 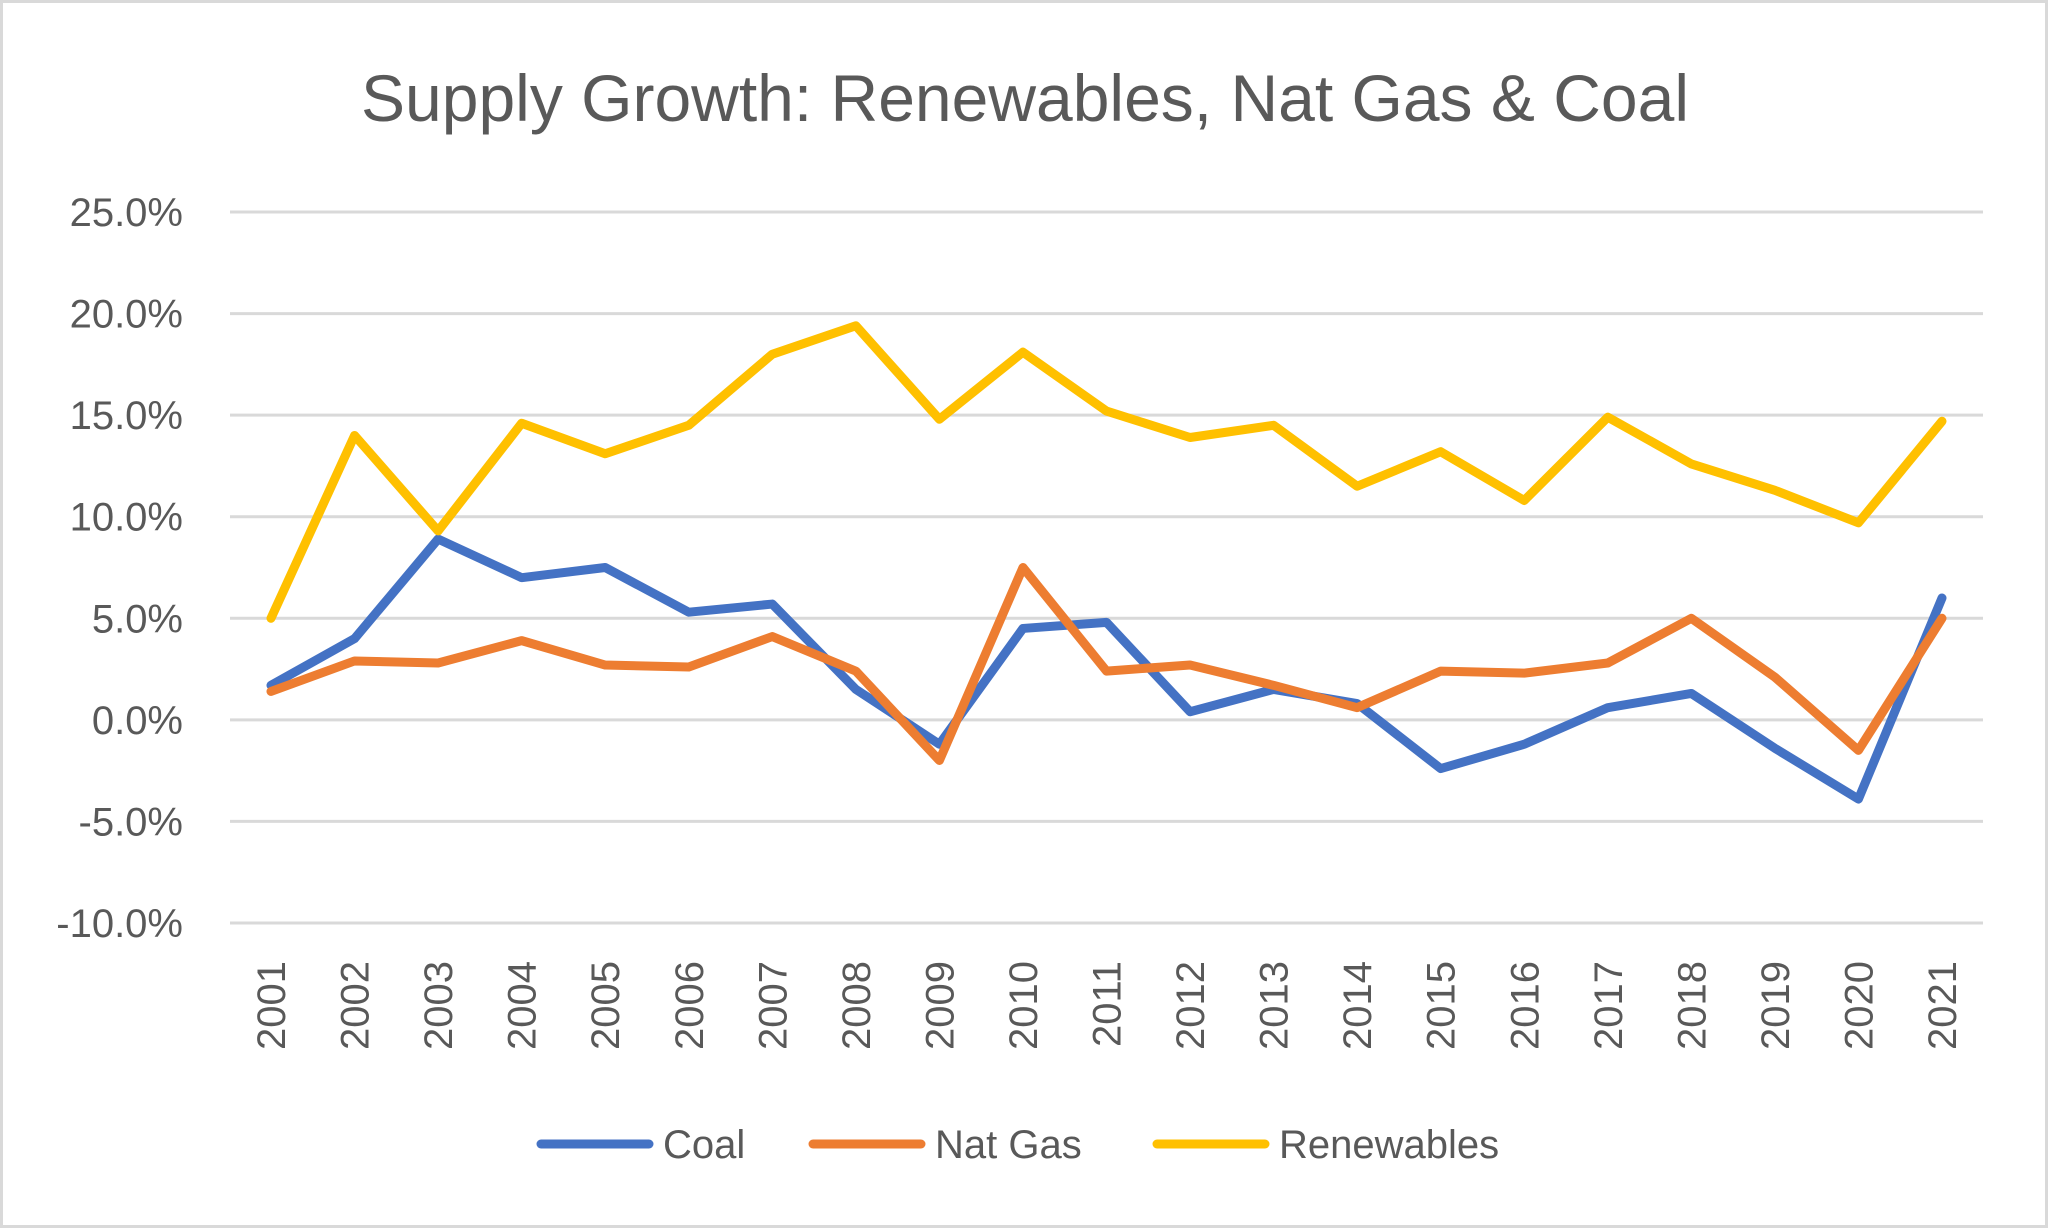 What do you see at coordinates (356, 1005) in the screenshot?
I see `x-tick-label: 2002` at bounding box center [356, 1005].